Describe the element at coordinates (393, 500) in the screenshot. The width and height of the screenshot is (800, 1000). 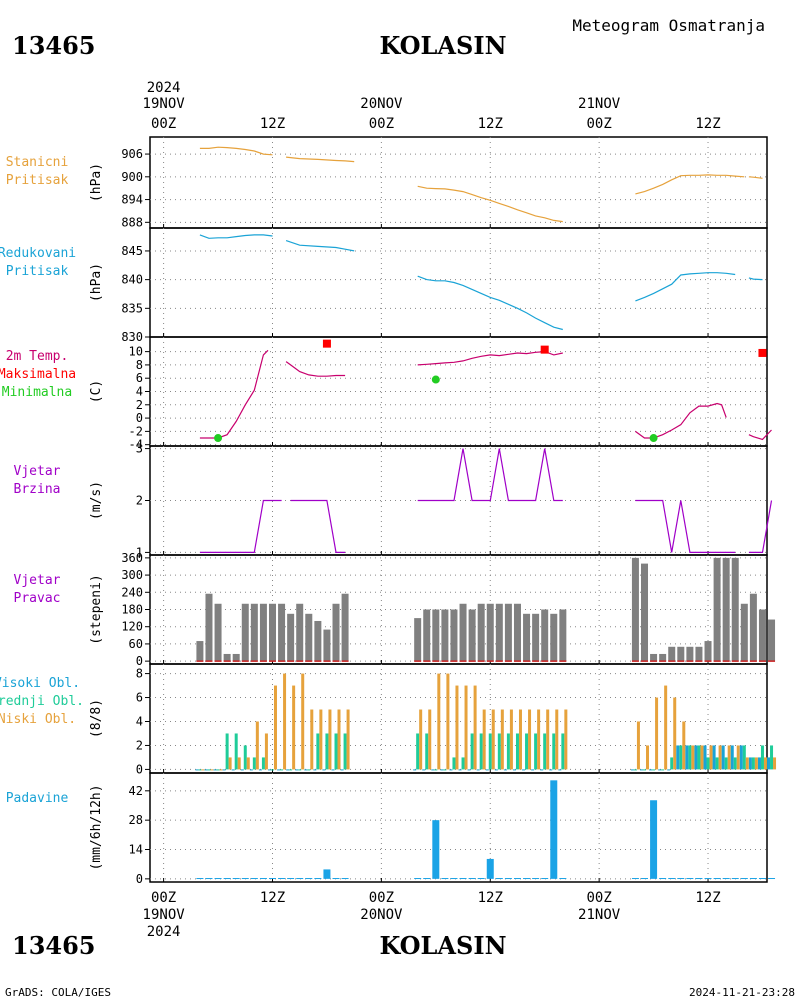
I see `panel-vjetar-brzina: 1 2 3 (m/s) Vjetar Brzina` at that location.